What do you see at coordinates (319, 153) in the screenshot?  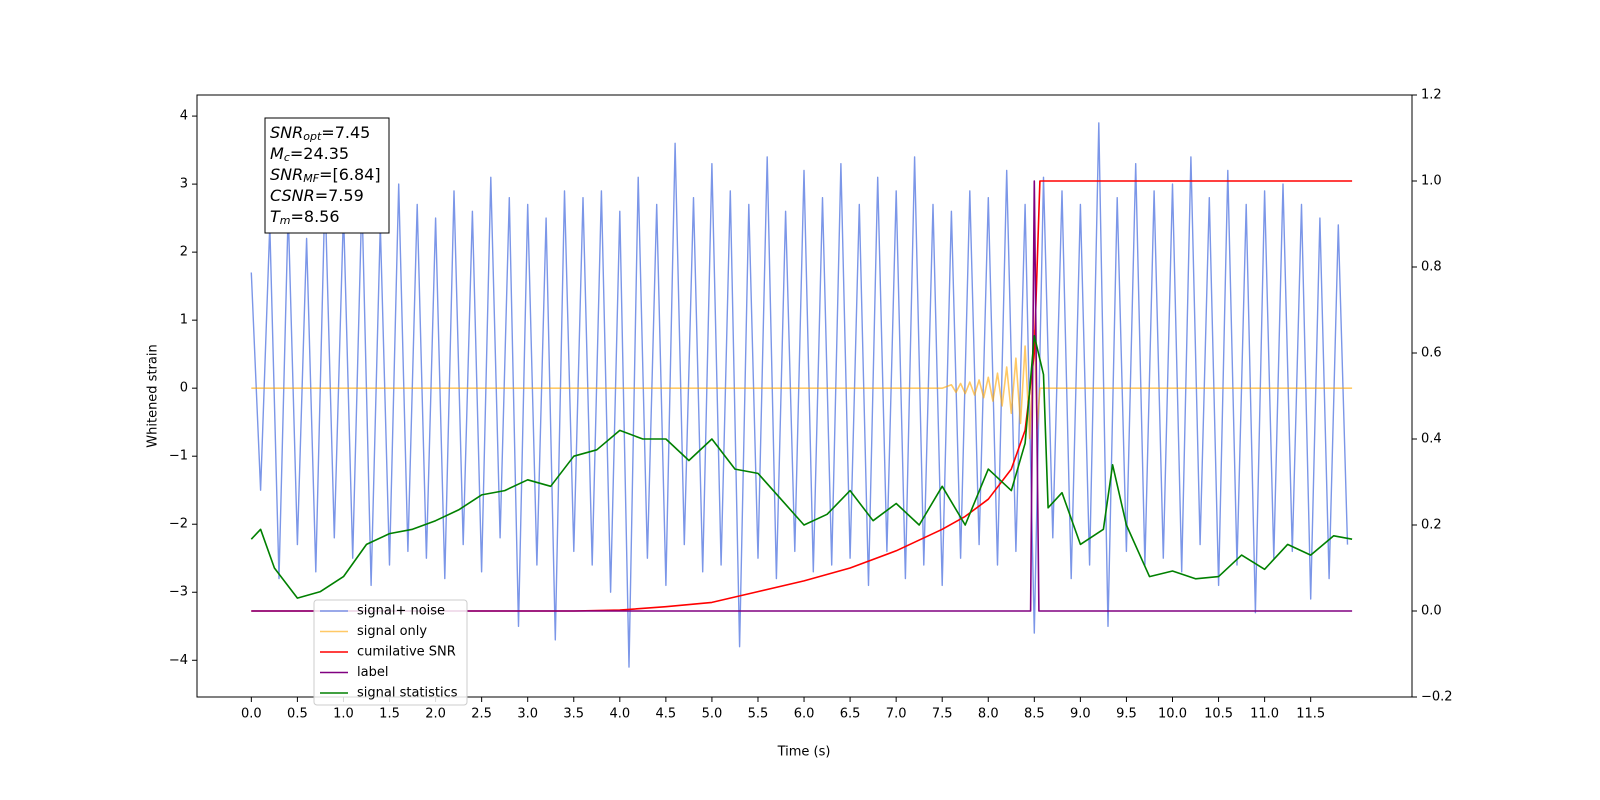 I see `annotation-value: =24.35` at bounding box center [319, 153].